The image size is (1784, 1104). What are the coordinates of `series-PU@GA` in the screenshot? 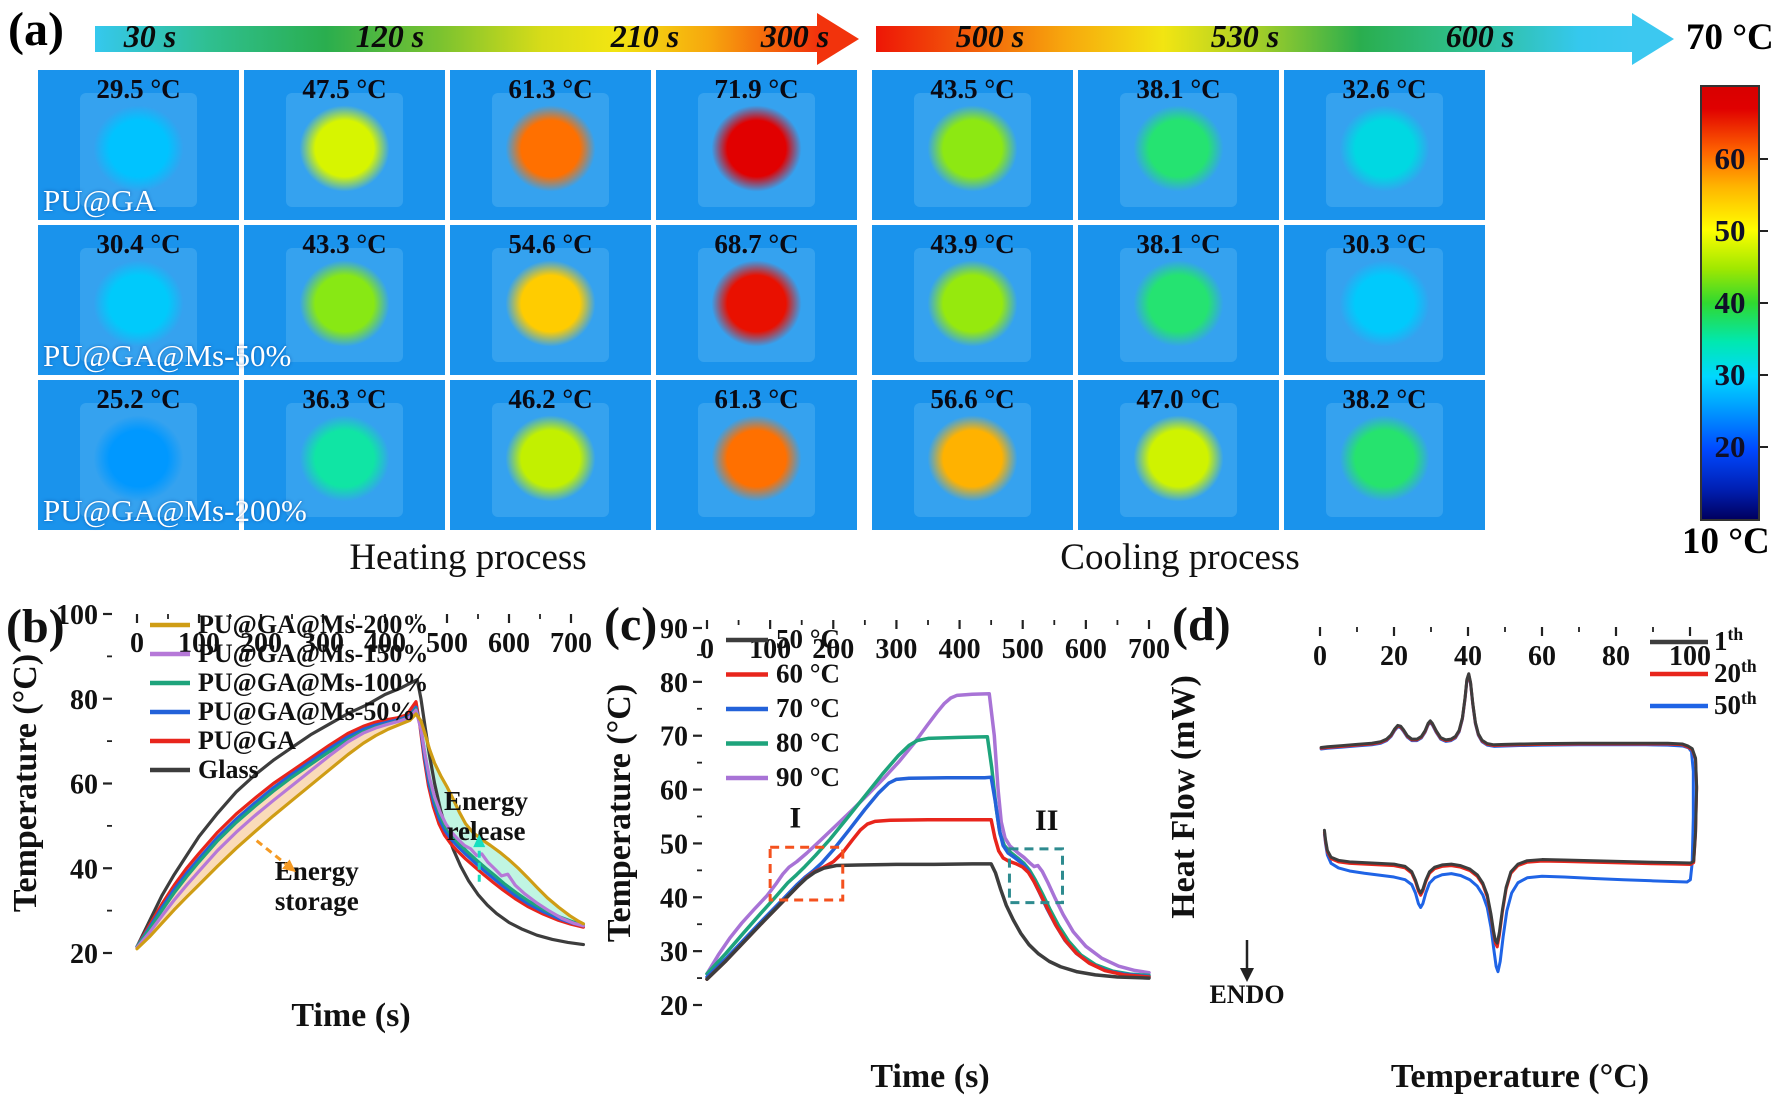 It's located at (360, 824).